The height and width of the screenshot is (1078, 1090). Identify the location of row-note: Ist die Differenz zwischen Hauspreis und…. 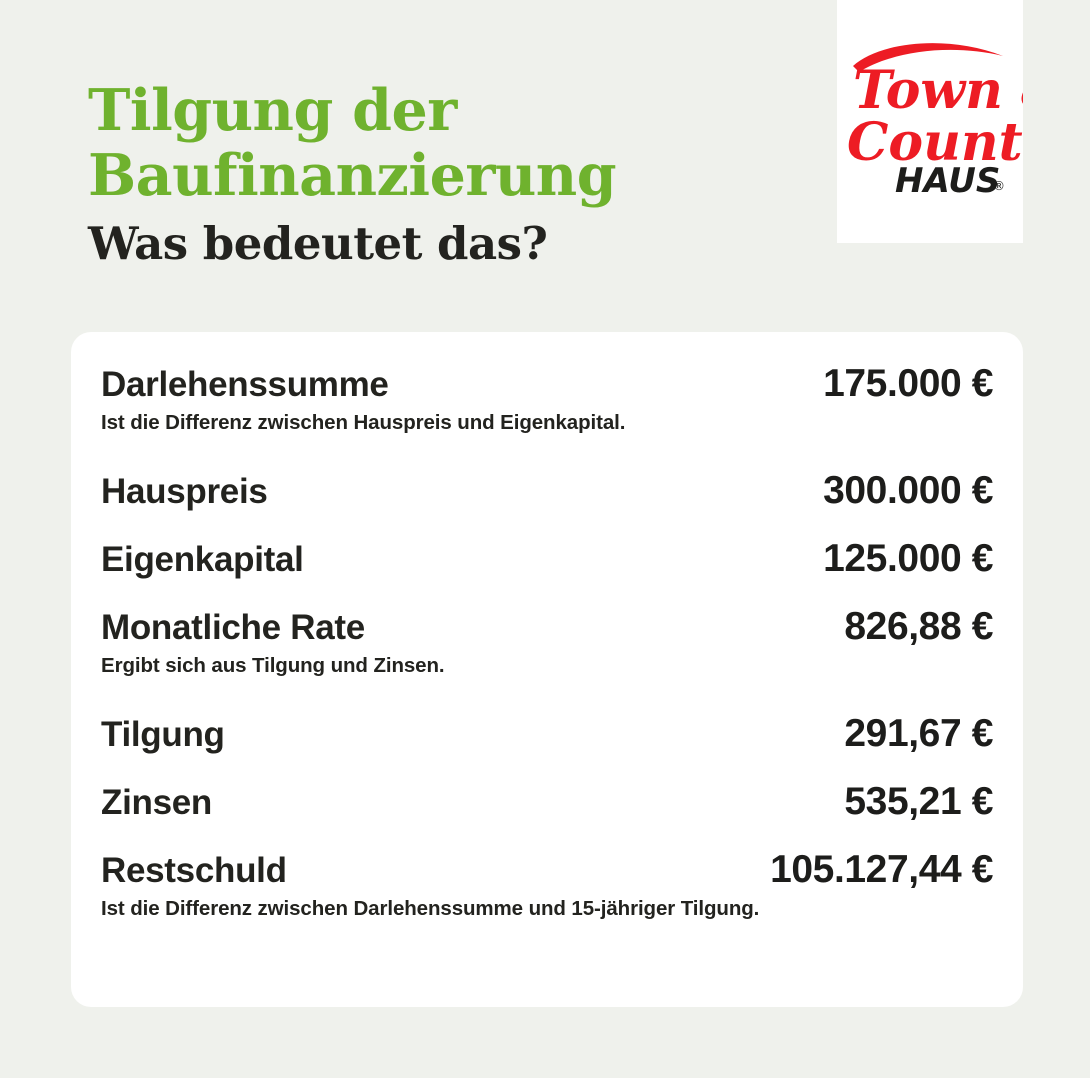
(363, 422).